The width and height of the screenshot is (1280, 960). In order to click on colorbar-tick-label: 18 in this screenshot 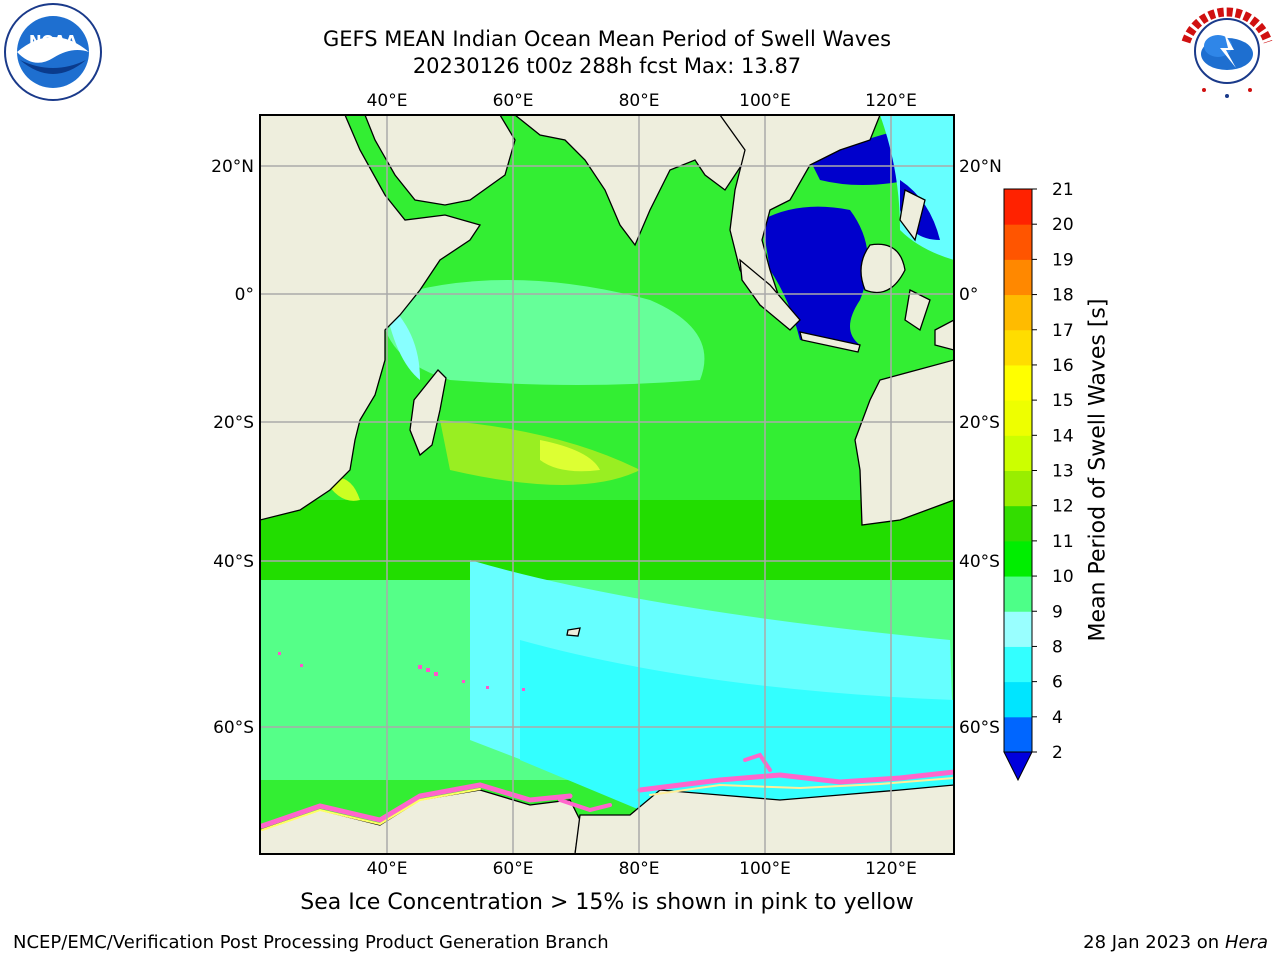, I will do `click(1063, 296)`.